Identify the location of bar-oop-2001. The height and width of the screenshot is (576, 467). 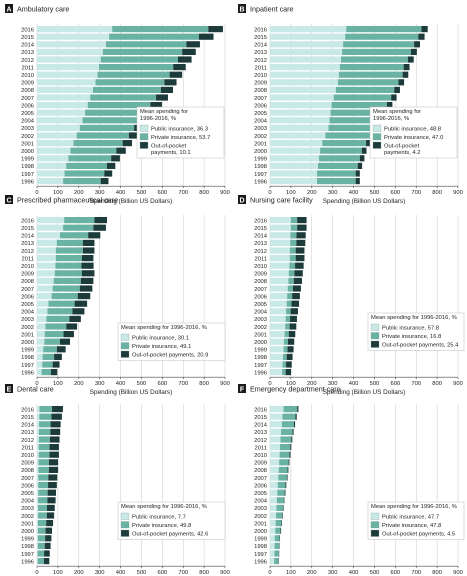
(68, 334).